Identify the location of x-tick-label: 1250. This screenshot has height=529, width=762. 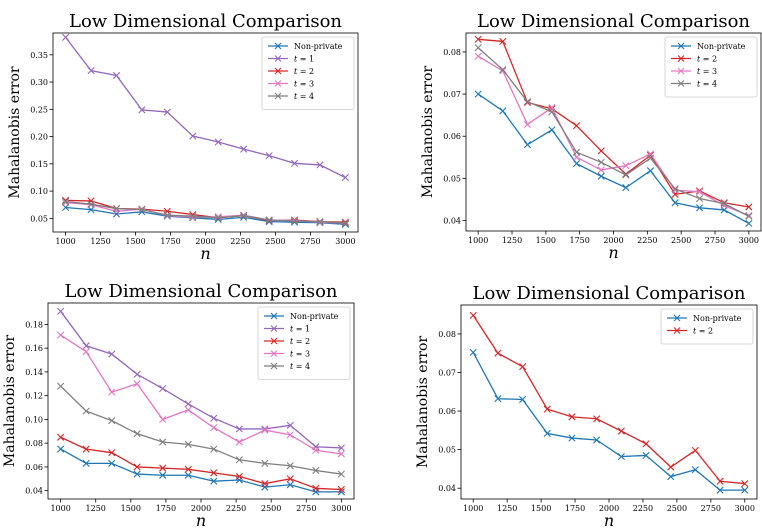
(507, 508).